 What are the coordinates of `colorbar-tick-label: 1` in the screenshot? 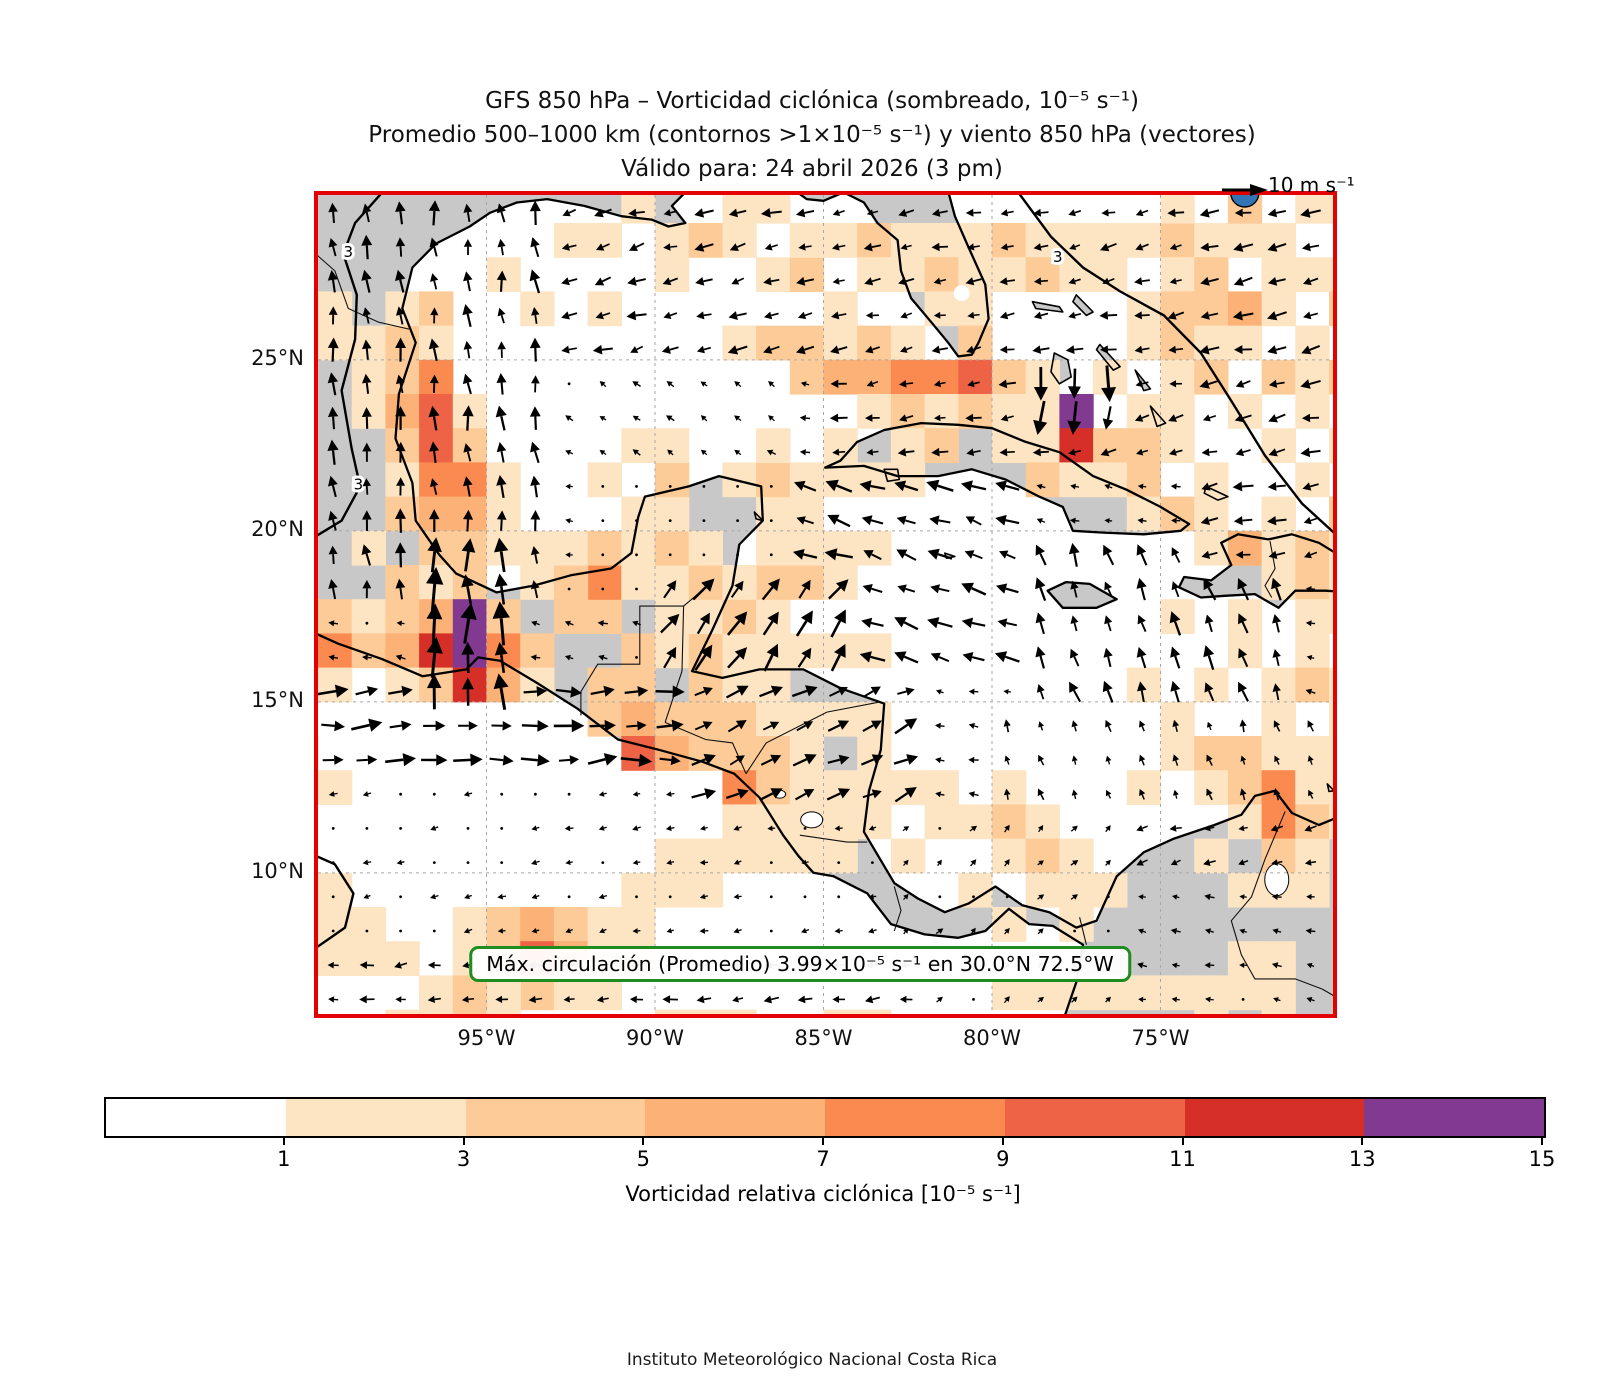 It's located at (284, 1159).